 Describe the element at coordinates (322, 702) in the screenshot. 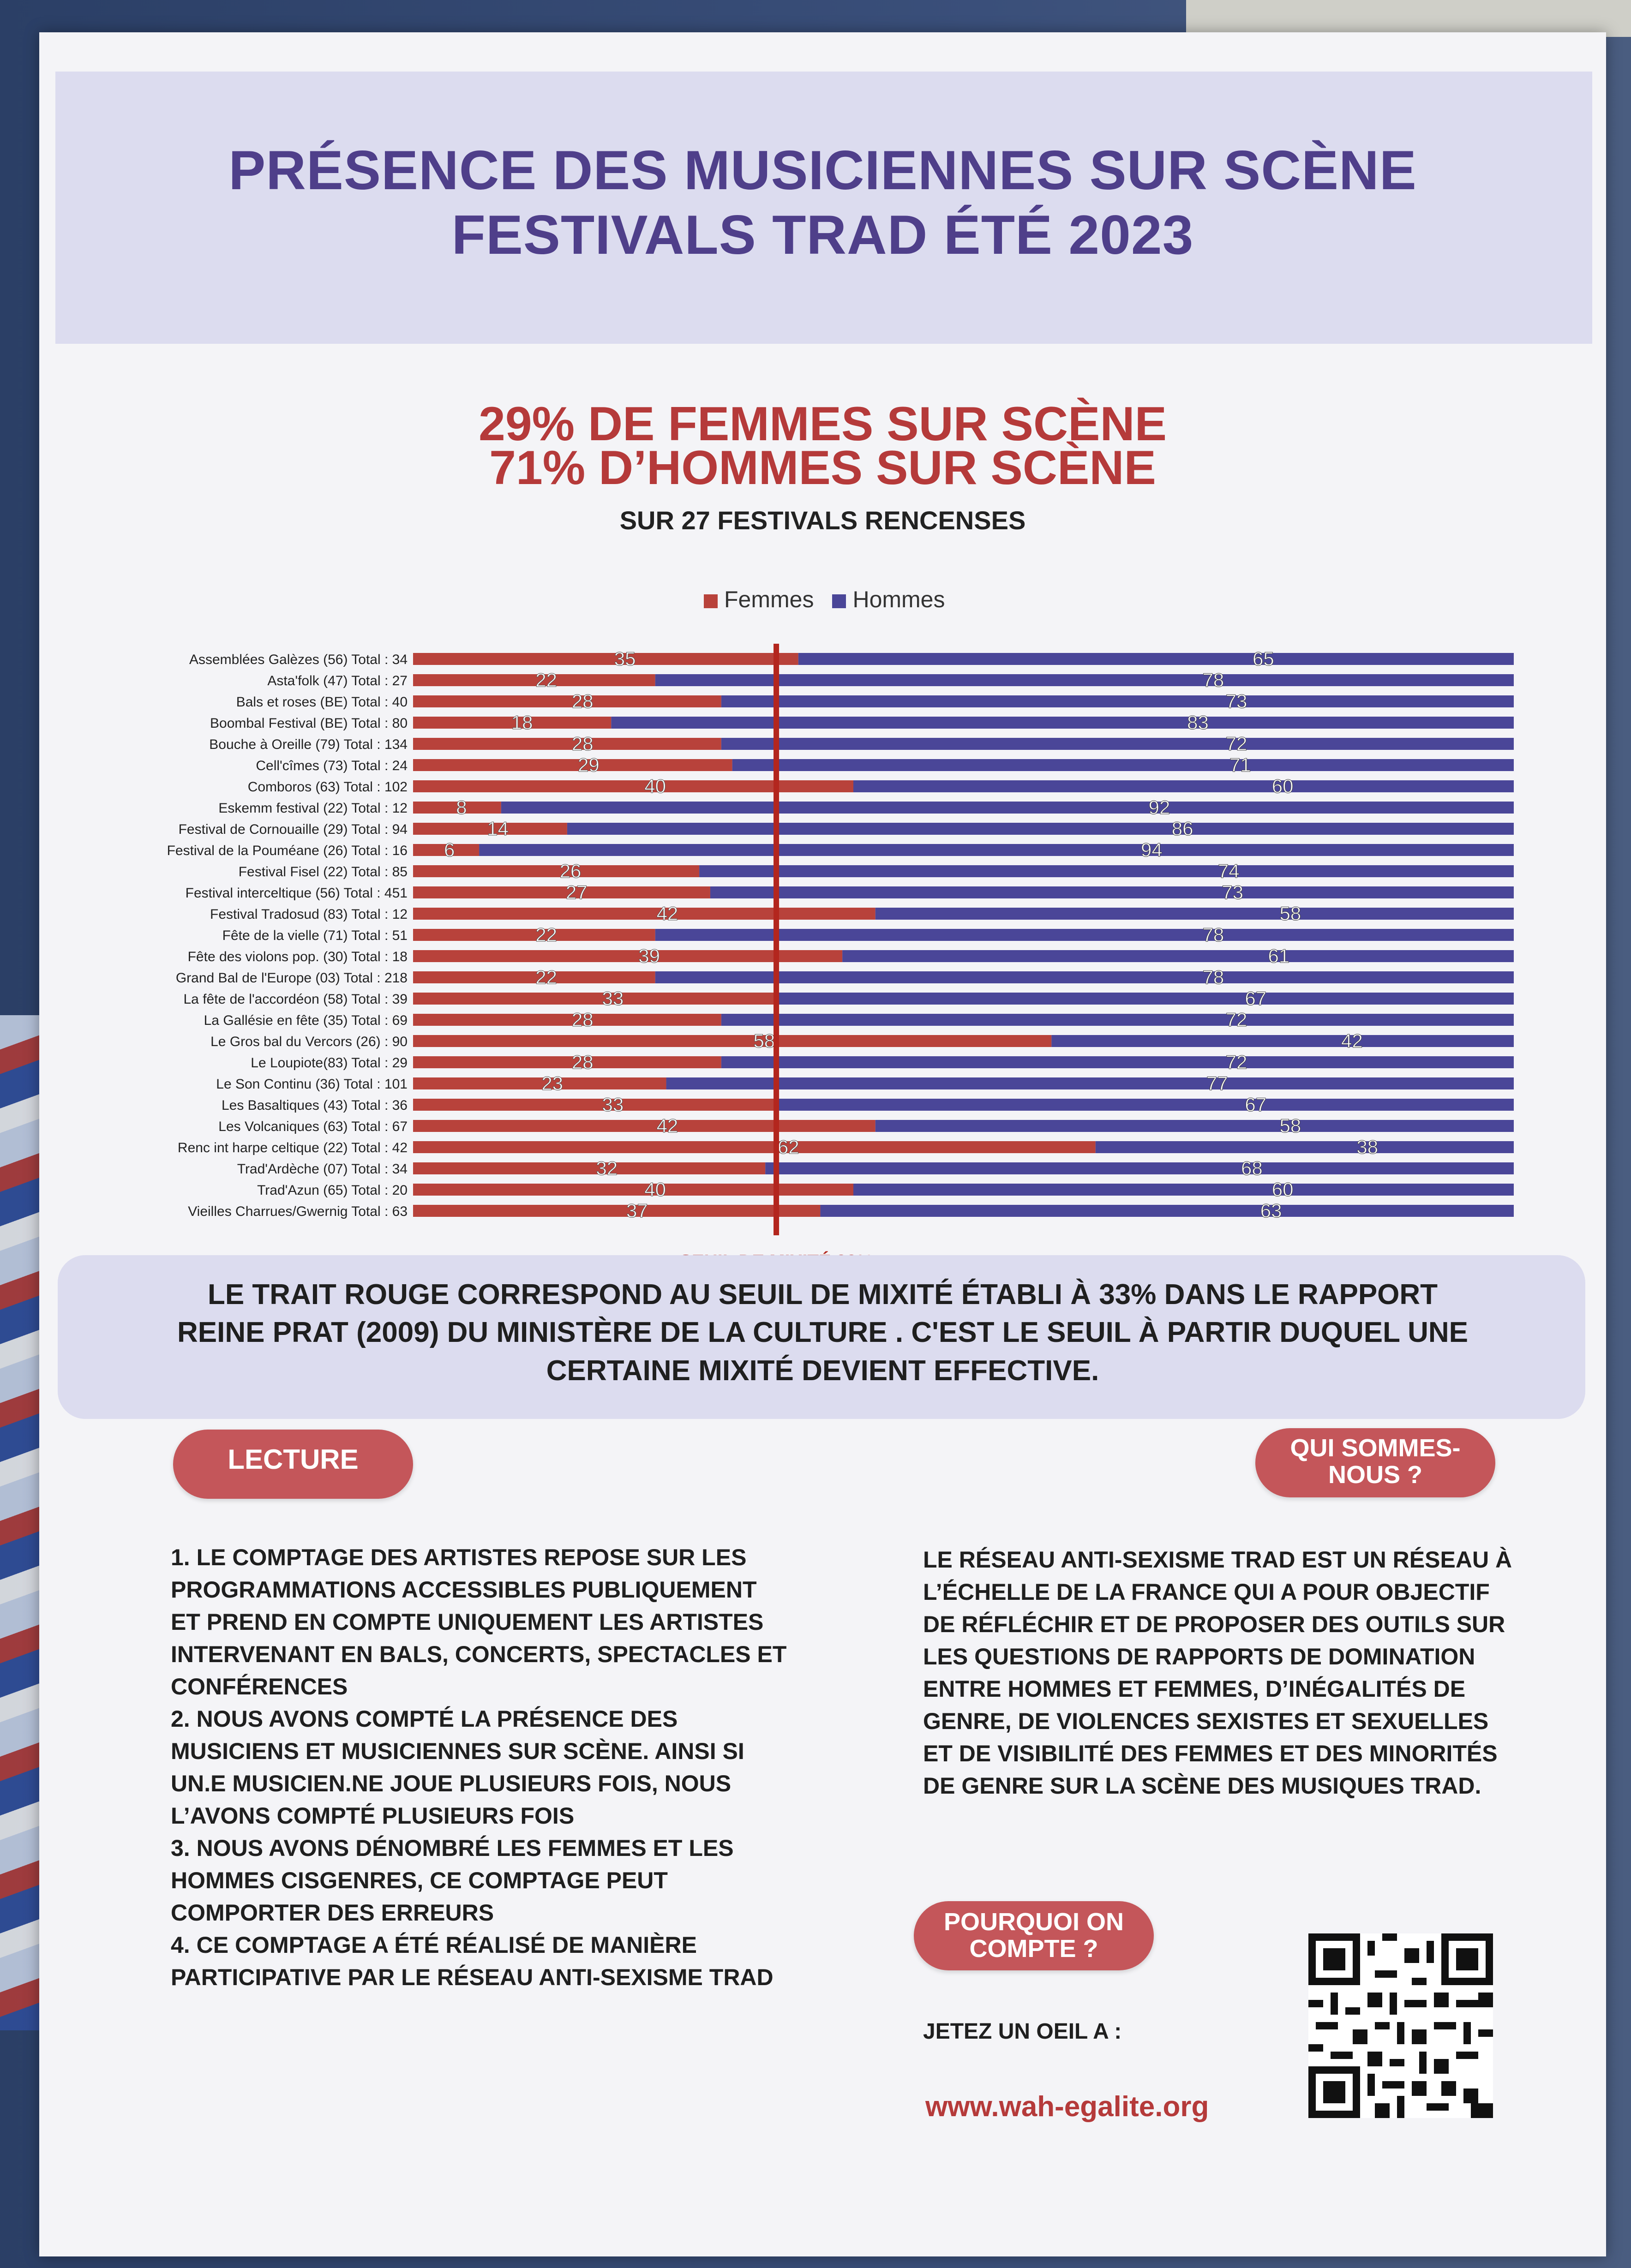

I see `category-label: Bals et roses (BE) Total : 40` at that location.